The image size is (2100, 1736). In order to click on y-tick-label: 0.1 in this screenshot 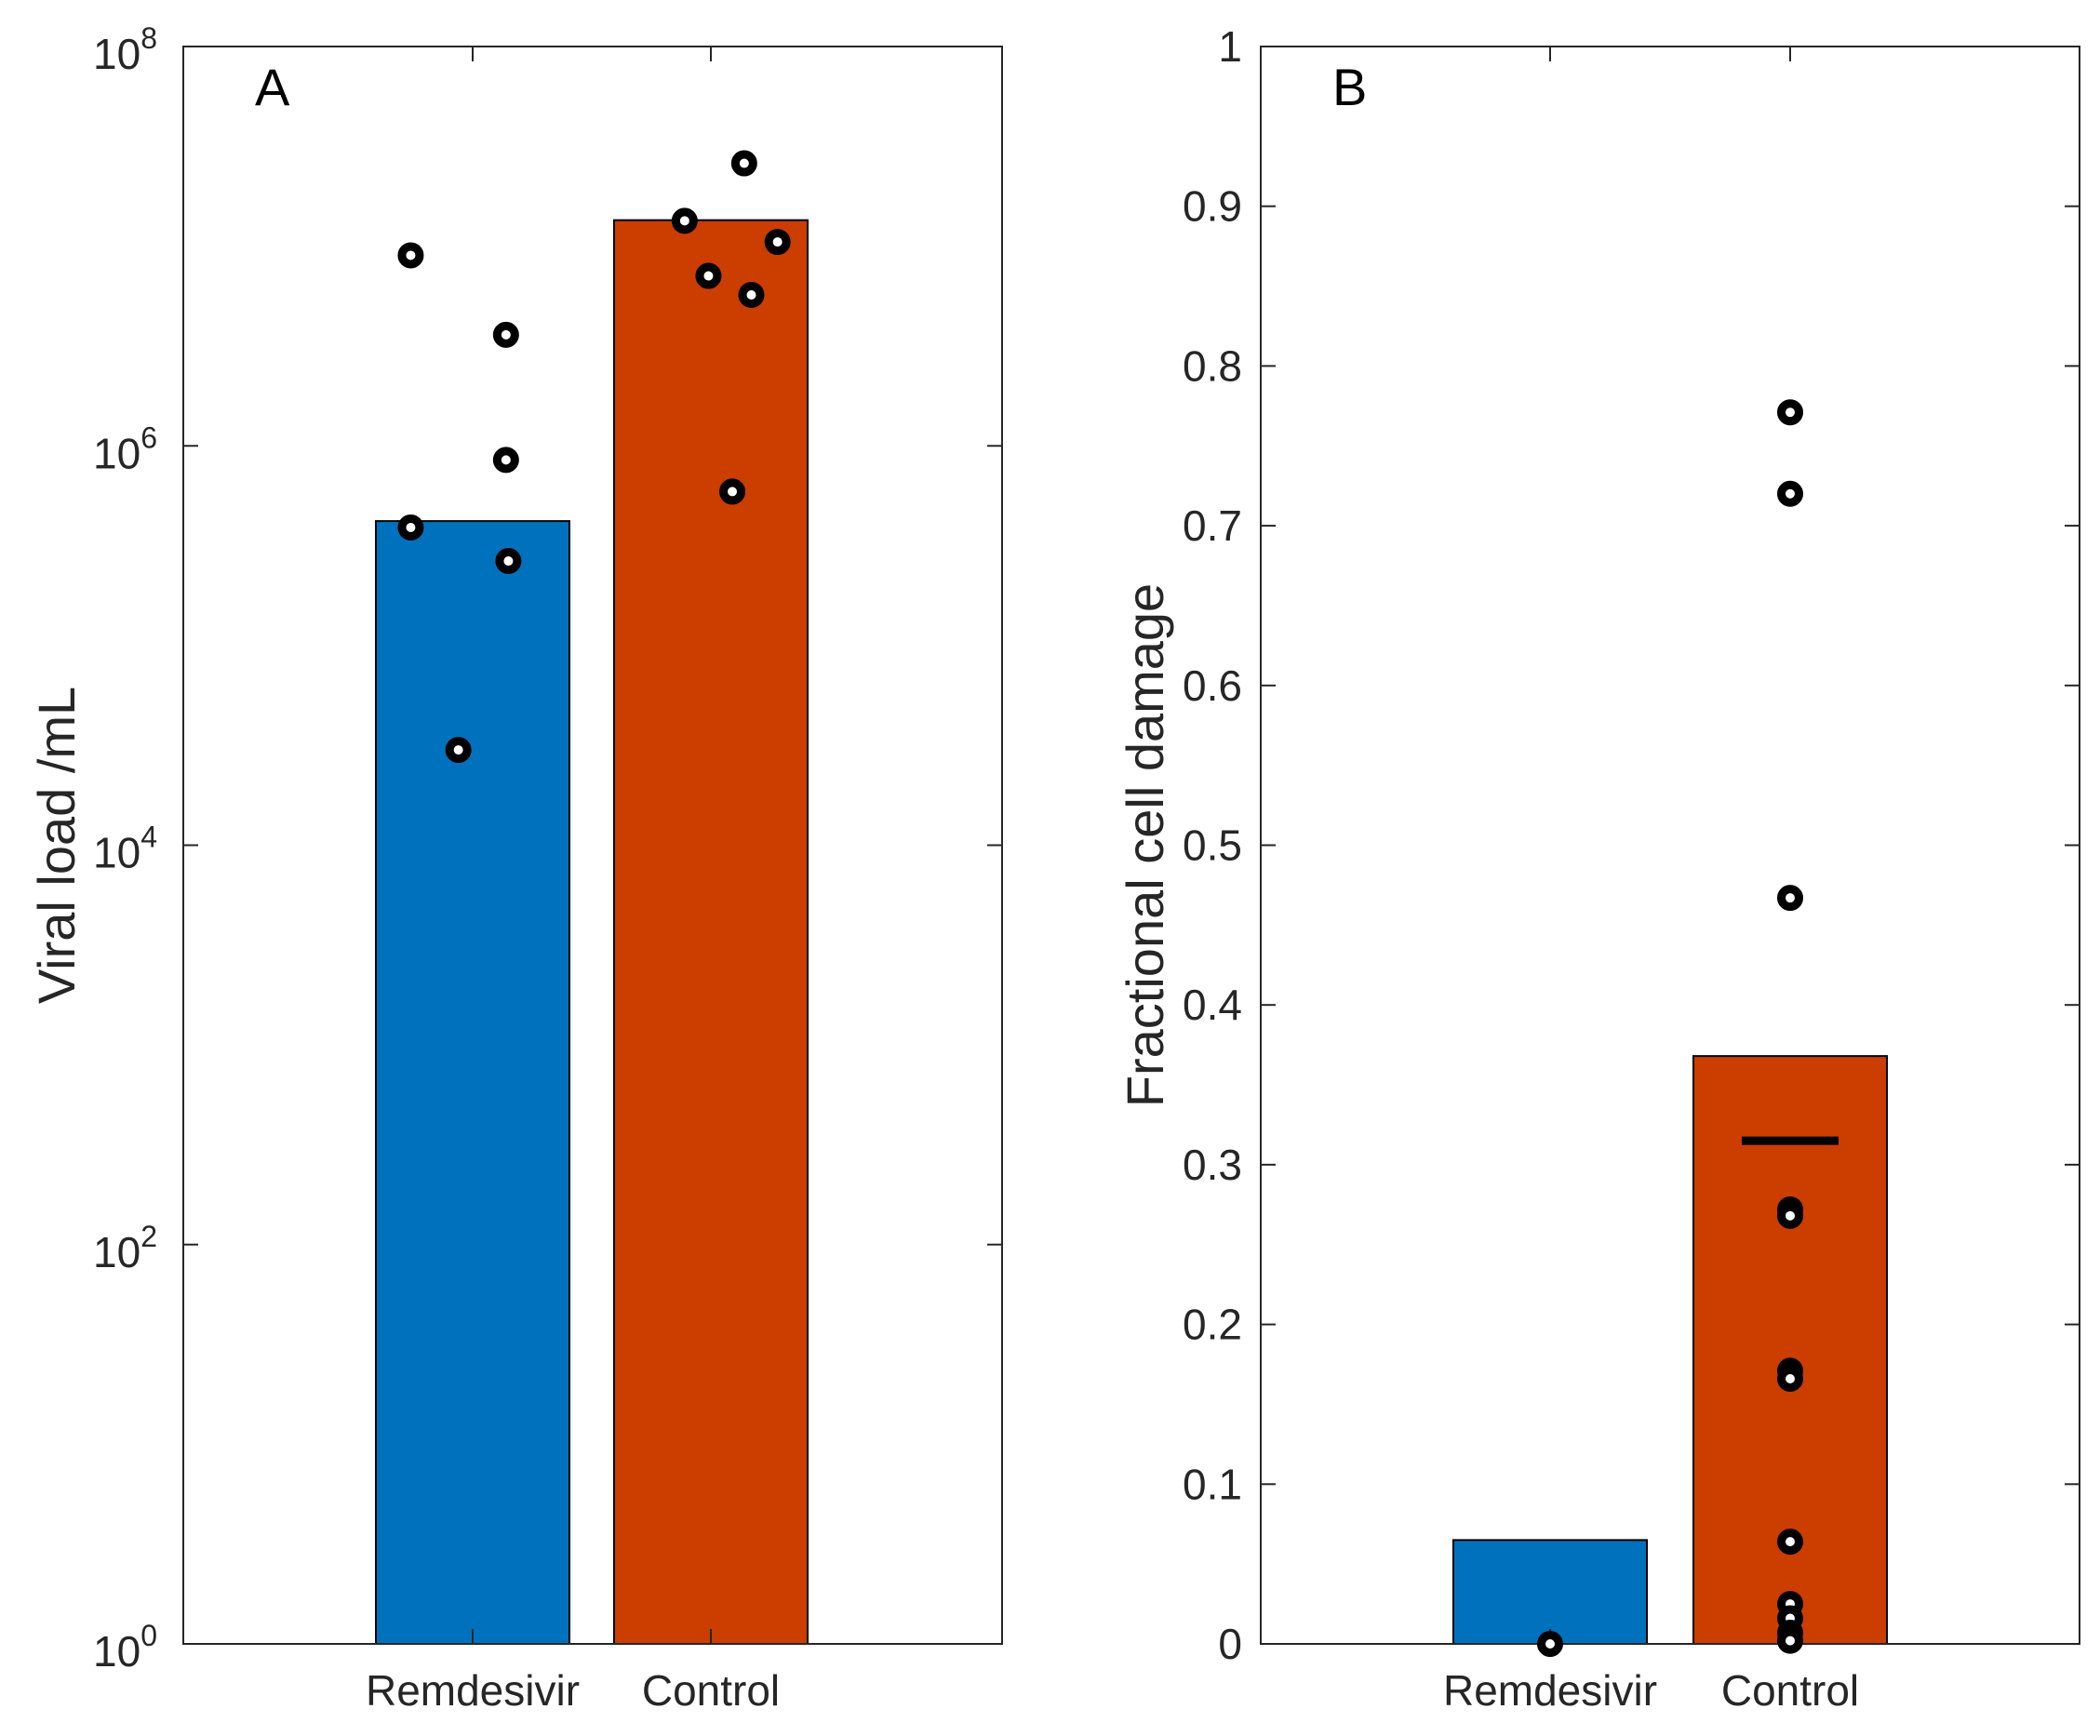, I will do `click(1212, 1484)`.